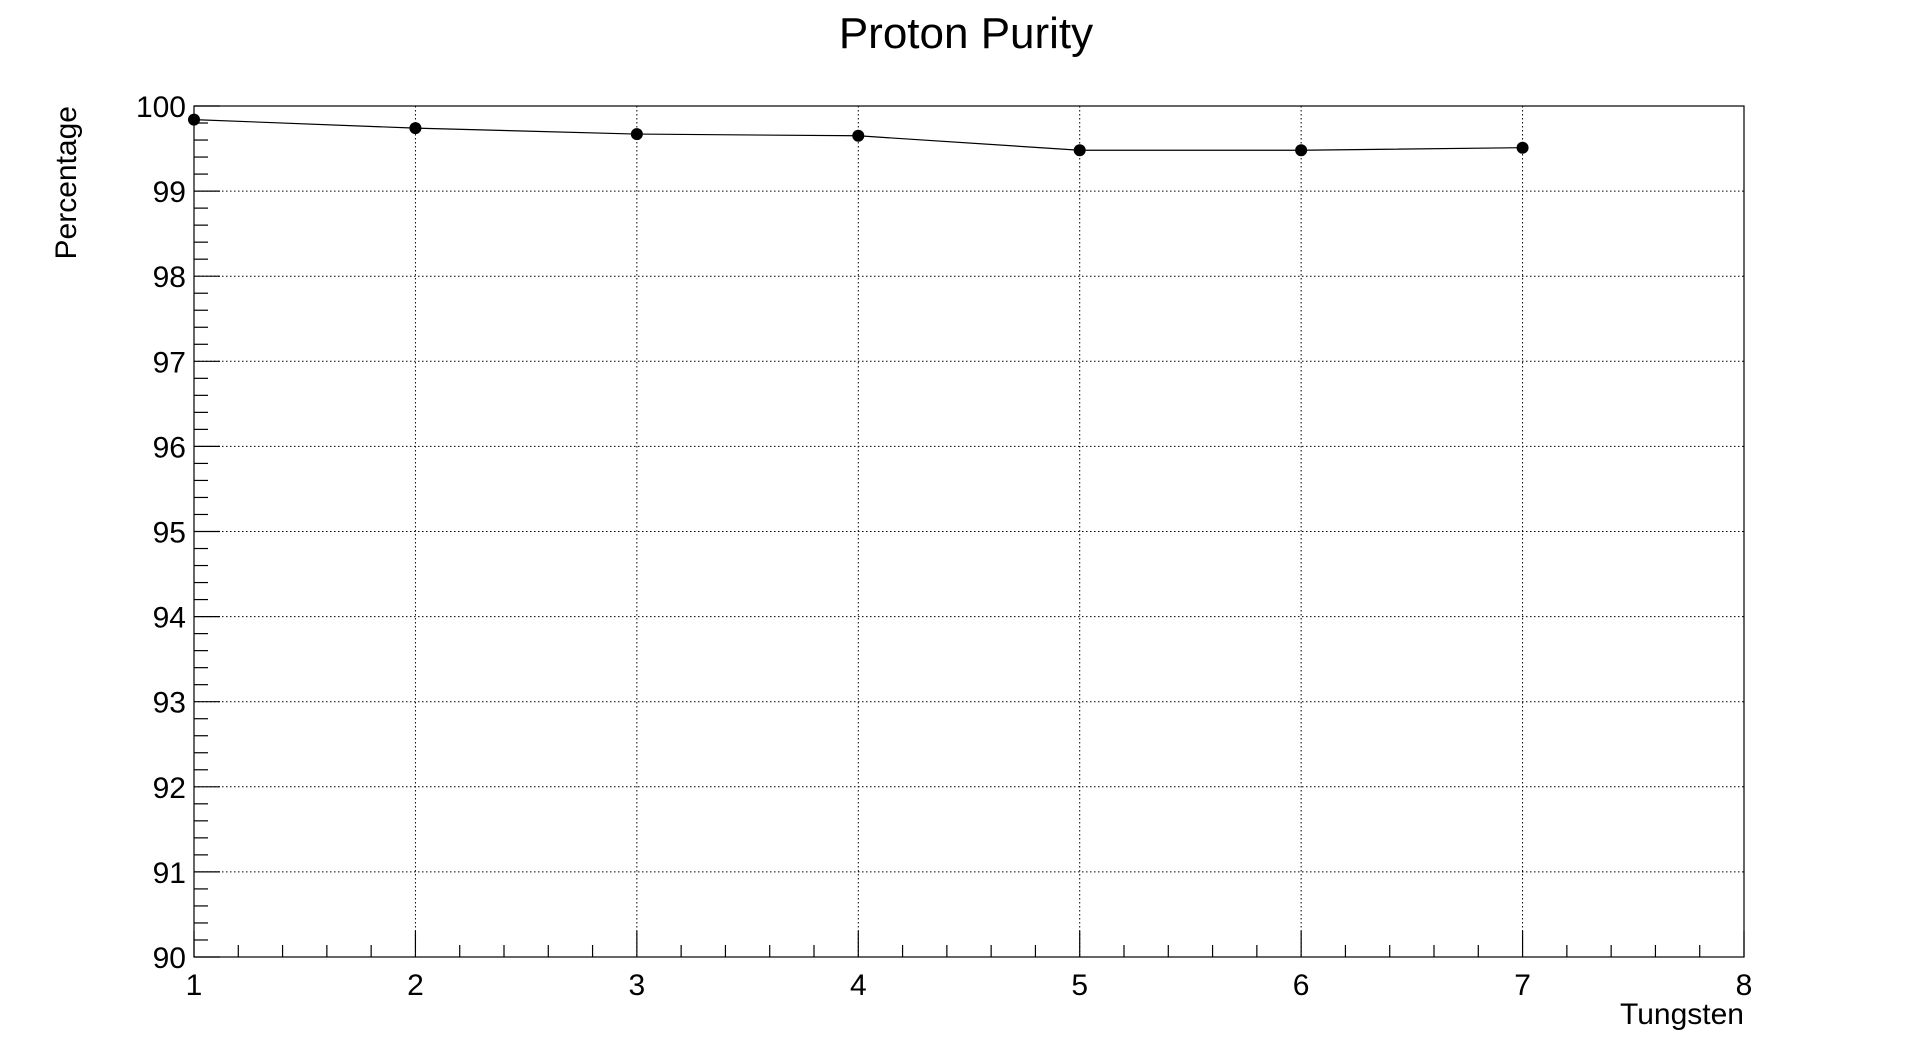  What do you see at coordinates (66, 182) in the screenshot?
I see `y-axis-label: Percentage` at bounding box center [66, 182].